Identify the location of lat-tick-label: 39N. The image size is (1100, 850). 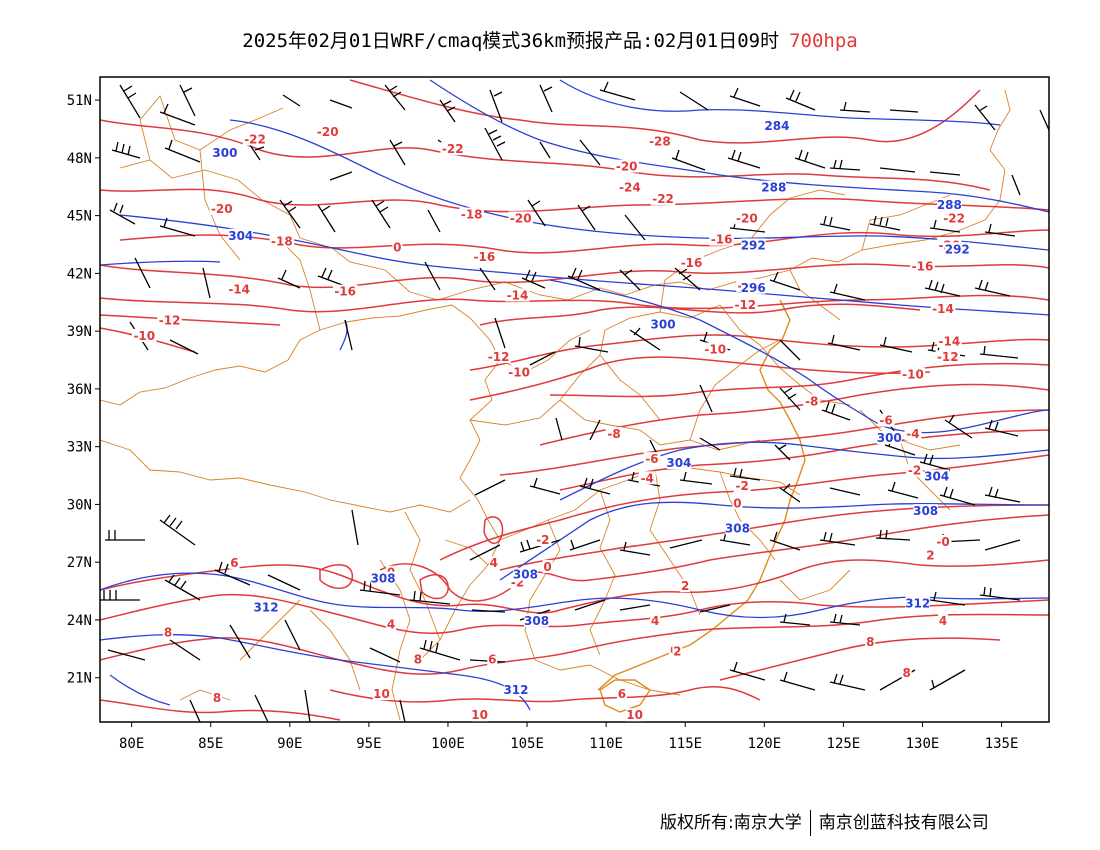
(79, 332).